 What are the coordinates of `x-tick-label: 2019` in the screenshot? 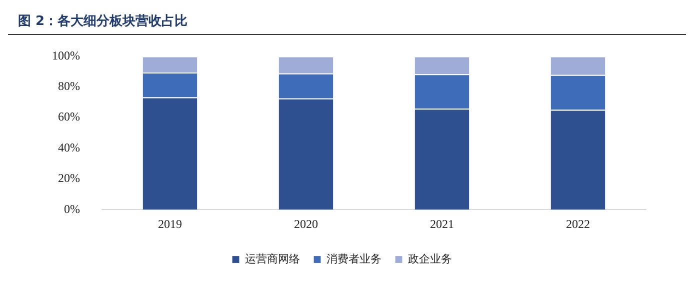 It's located at (170, 223).